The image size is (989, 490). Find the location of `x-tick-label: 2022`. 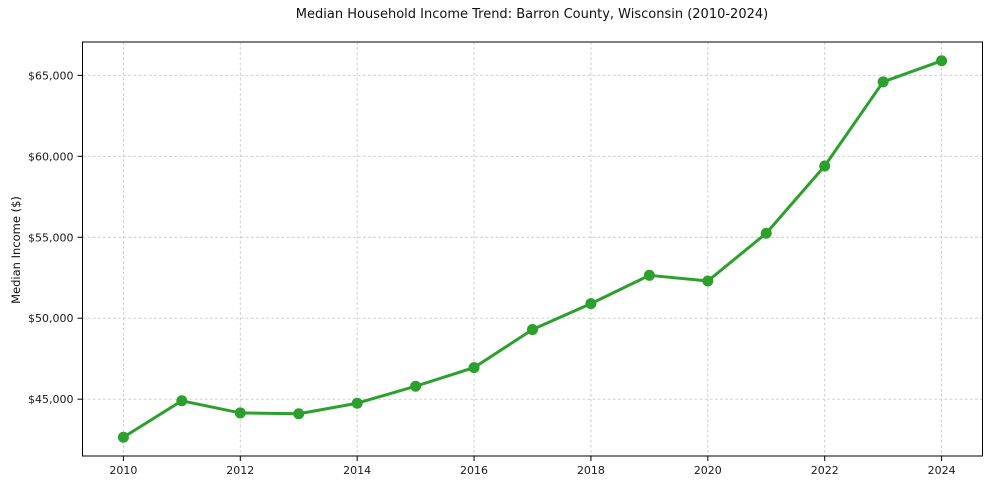

x-tick-label: 2022 is located at coordinates (825, 470).